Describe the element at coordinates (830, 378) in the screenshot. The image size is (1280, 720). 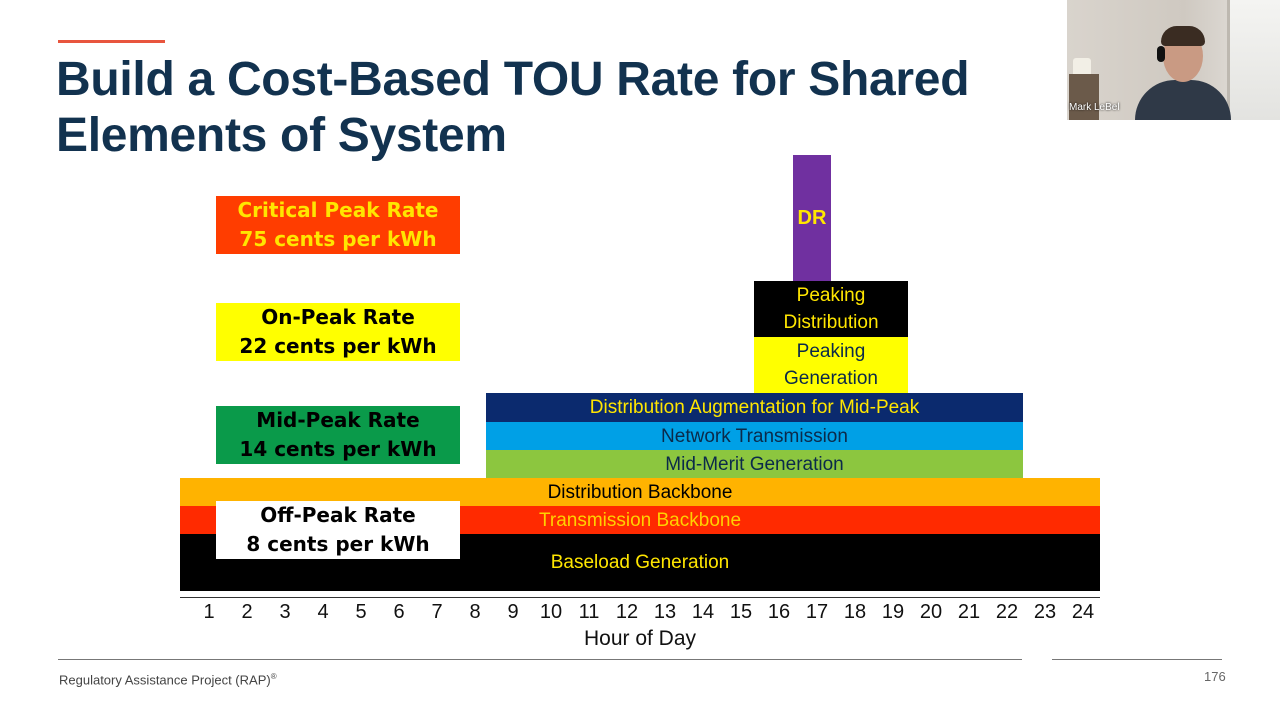
I see `band-peaking-generation-label-2: Generation` at that location.